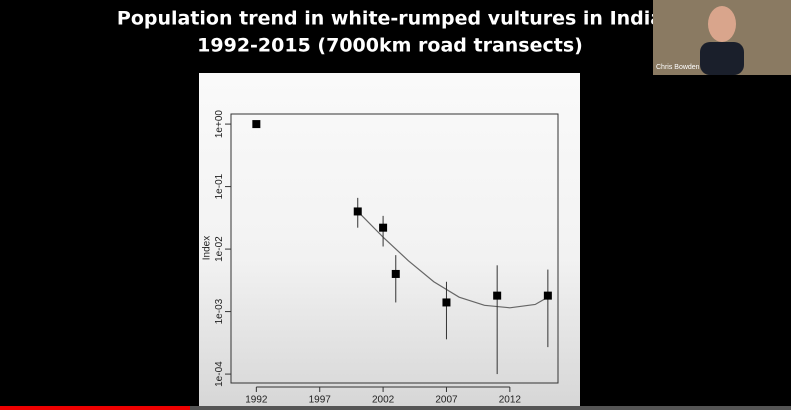 The height and width of the screenshot is (410, 791). I want to click on participant-name: Chris Bowden, so click(678, 67).